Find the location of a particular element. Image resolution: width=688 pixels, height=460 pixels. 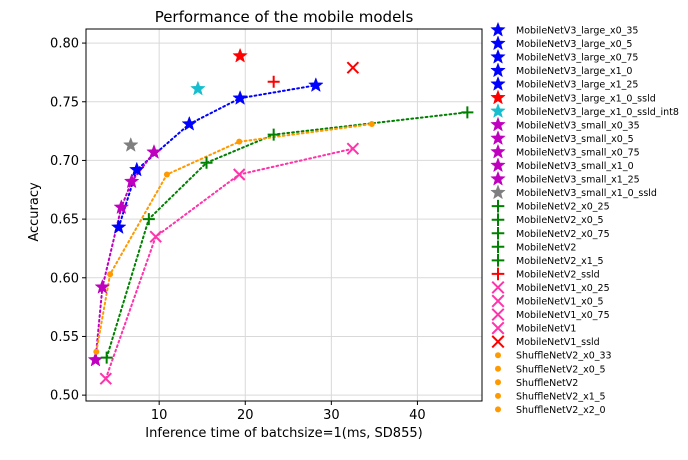

legend-label: MobileNetV3_large_x0_35 is located at coordinates (577, 31).